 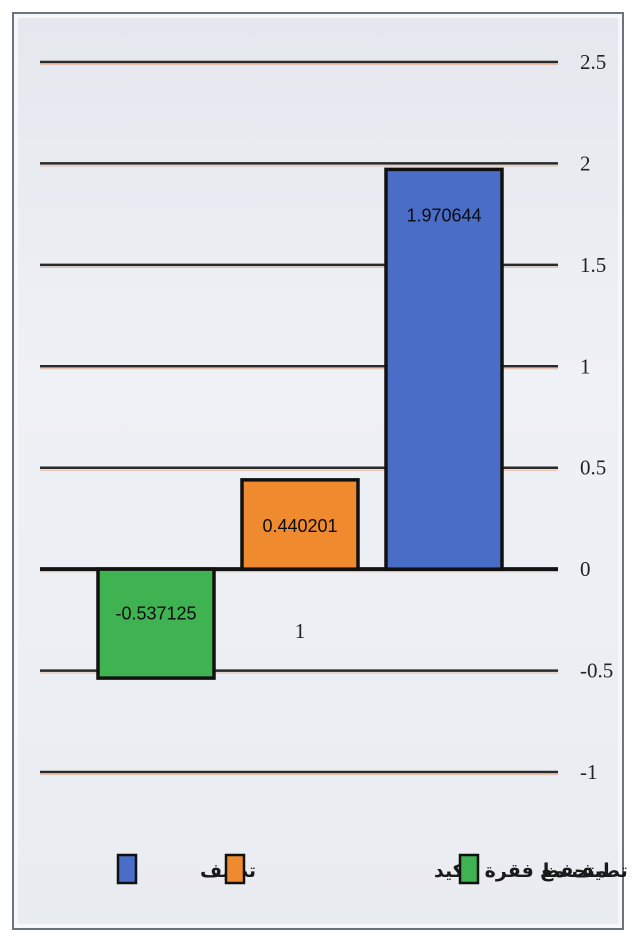 I want to click on y-tick-label: 0.5, so click(x=593, y=468).